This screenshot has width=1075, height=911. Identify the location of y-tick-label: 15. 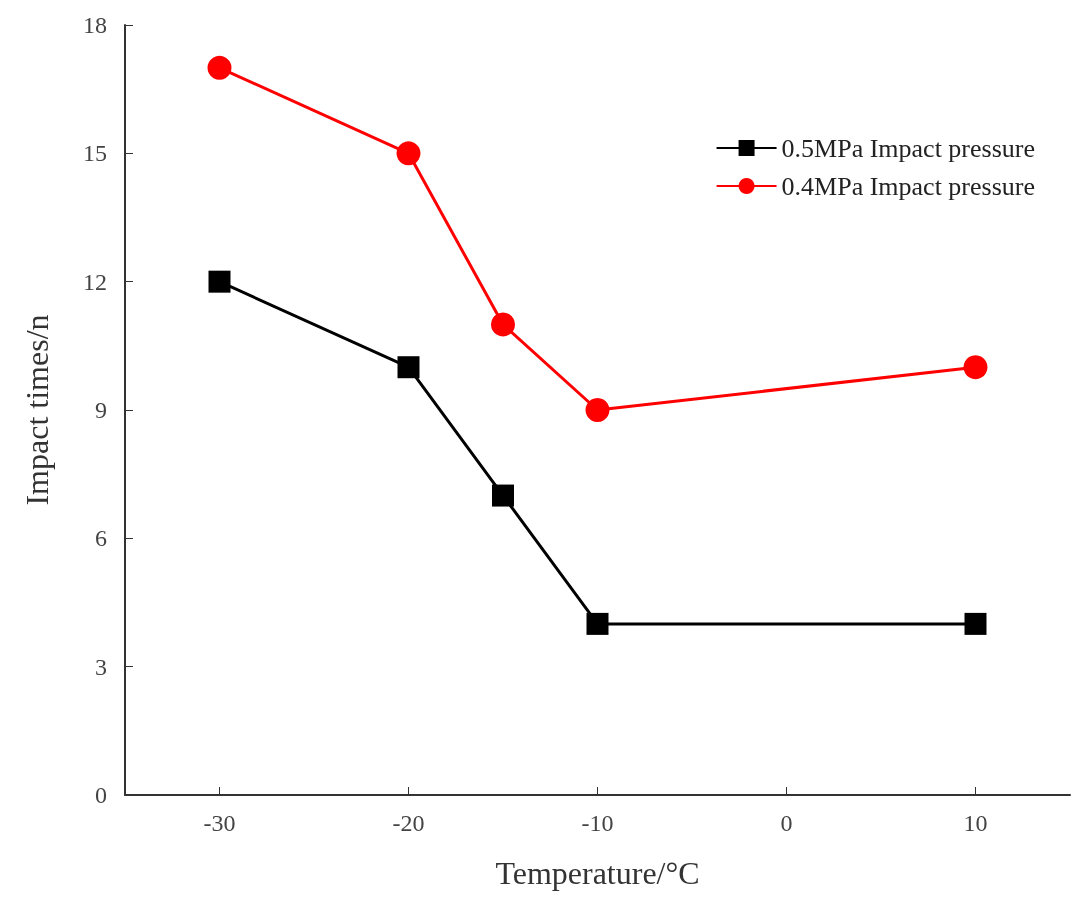
(95, 153).